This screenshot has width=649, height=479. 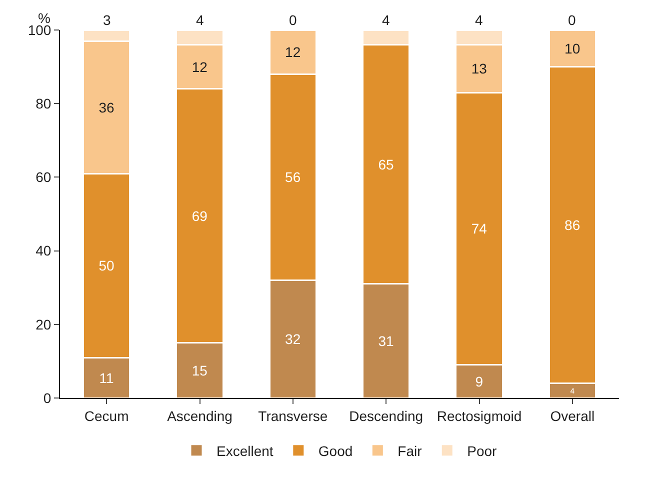 What do you see at coordinates (572, 416) in the screenshot?
I see `x-tick-label: Overall` at bounding box center [572, 416].